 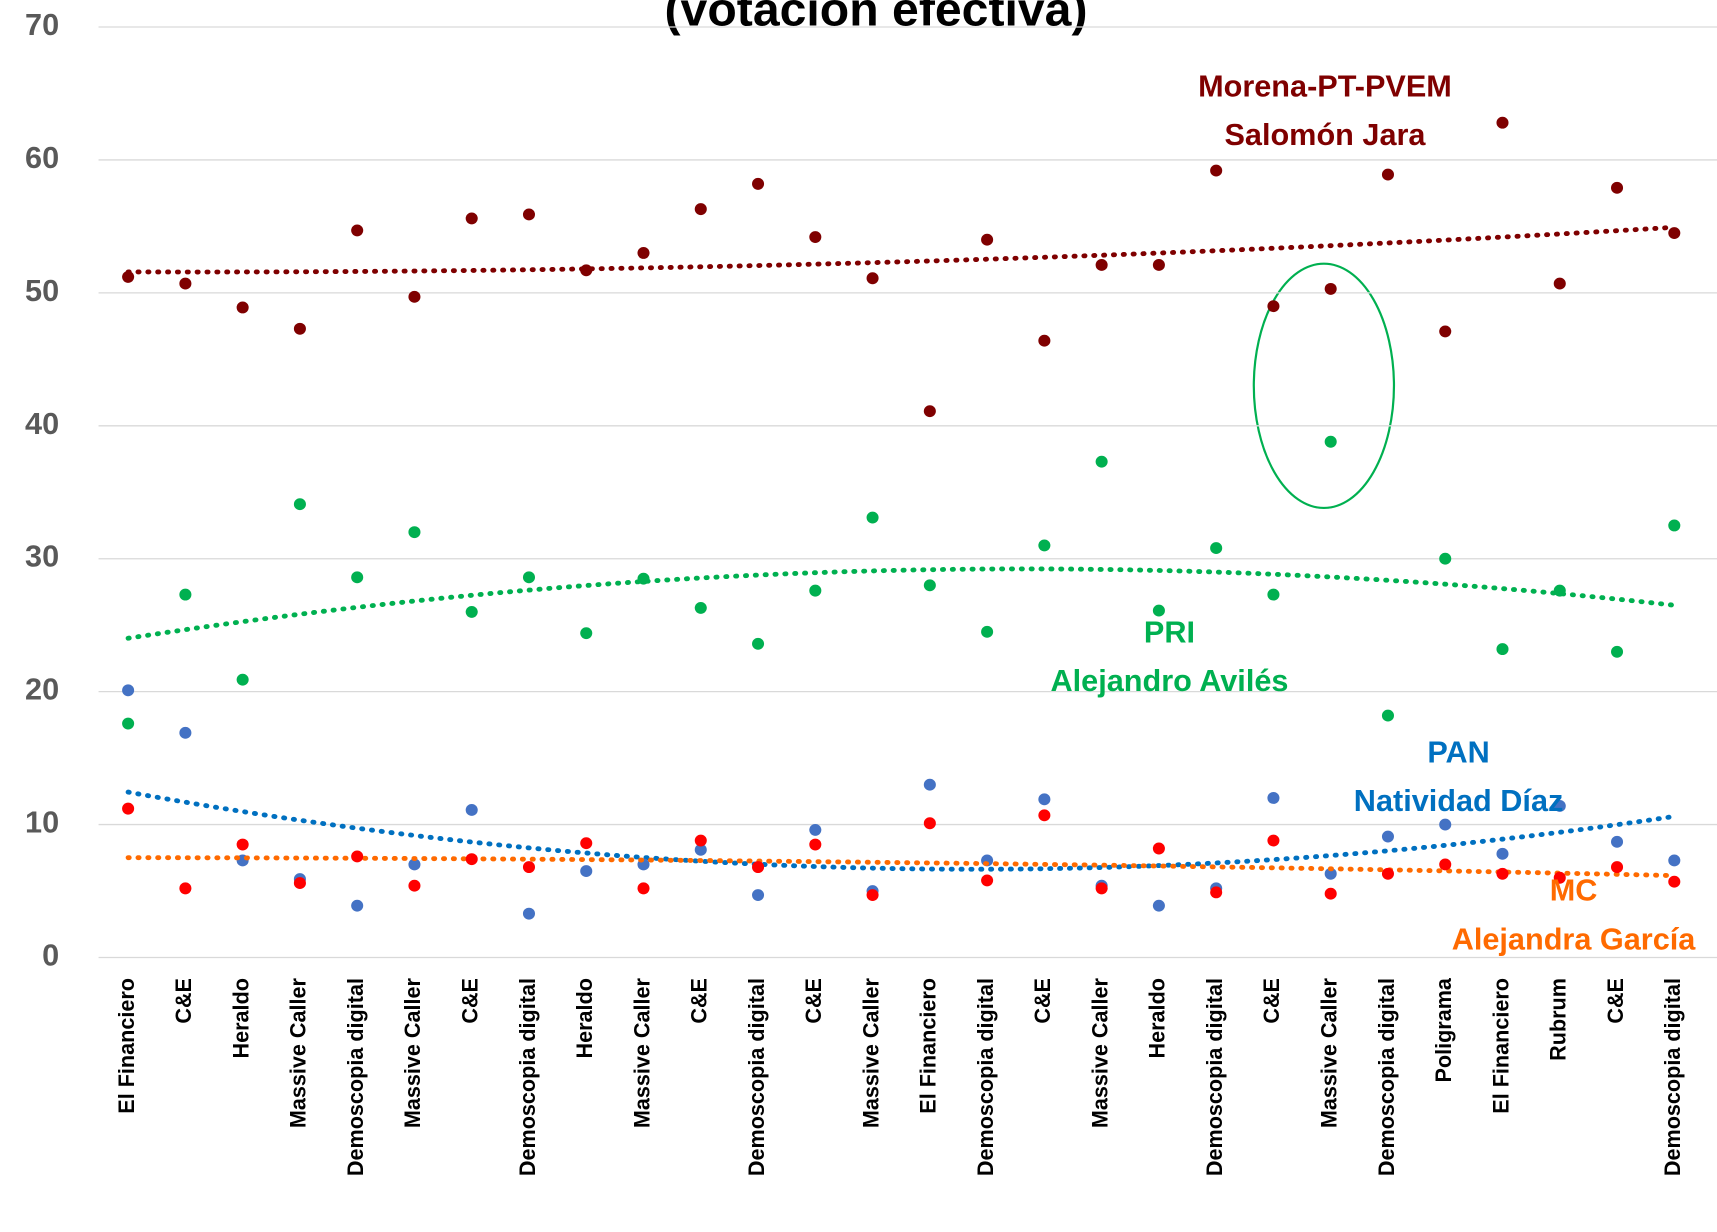 I want to click on series-label: Morena-PT-PVEM, so click(x=1325, y=87).